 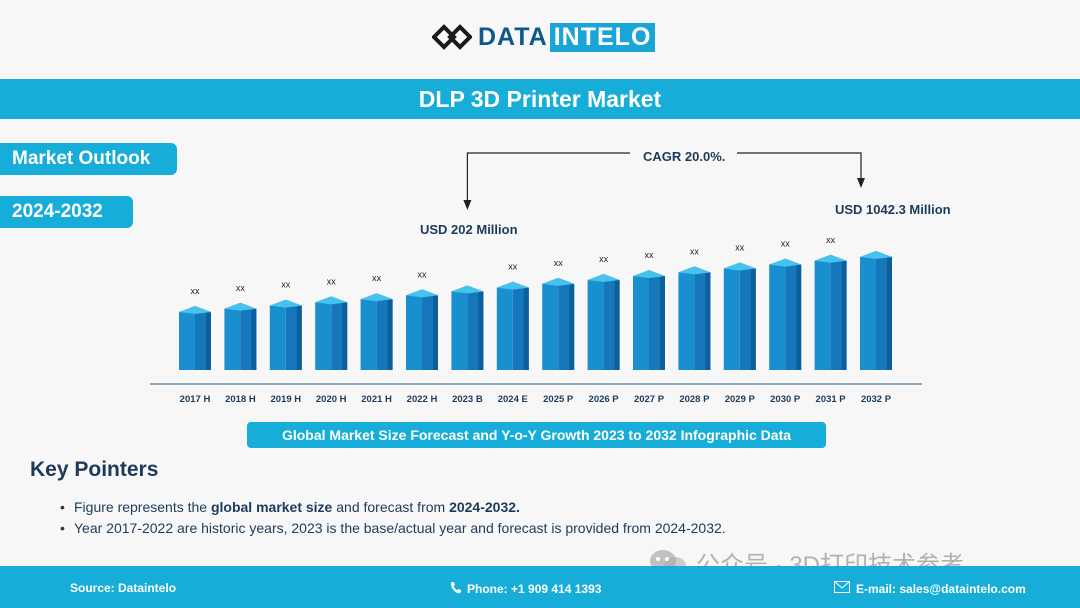 I want to click on market-outlook-label: Market Outlook, so click(x=88, y=159).